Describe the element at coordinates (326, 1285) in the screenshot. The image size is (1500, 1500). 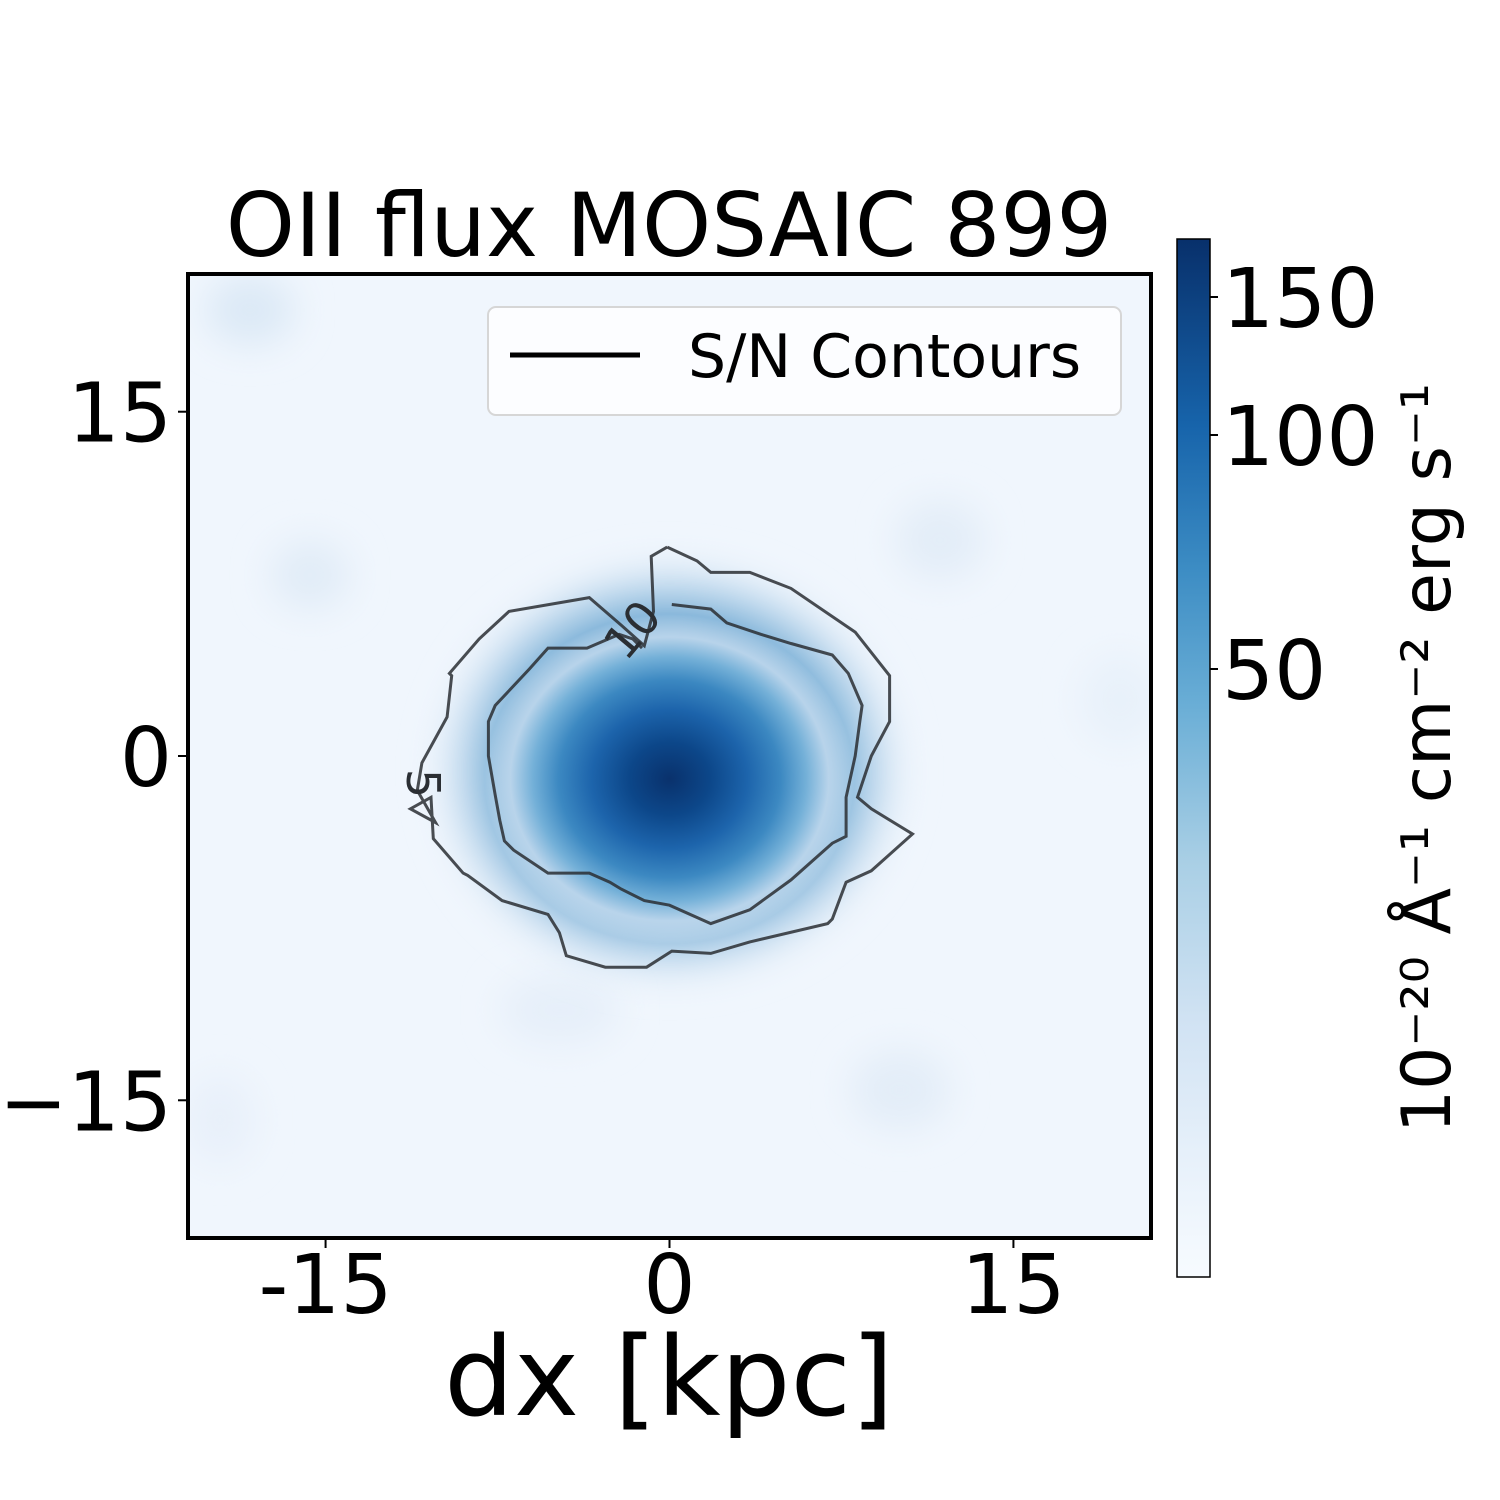
I see `x-tick-label: -15` at that location.